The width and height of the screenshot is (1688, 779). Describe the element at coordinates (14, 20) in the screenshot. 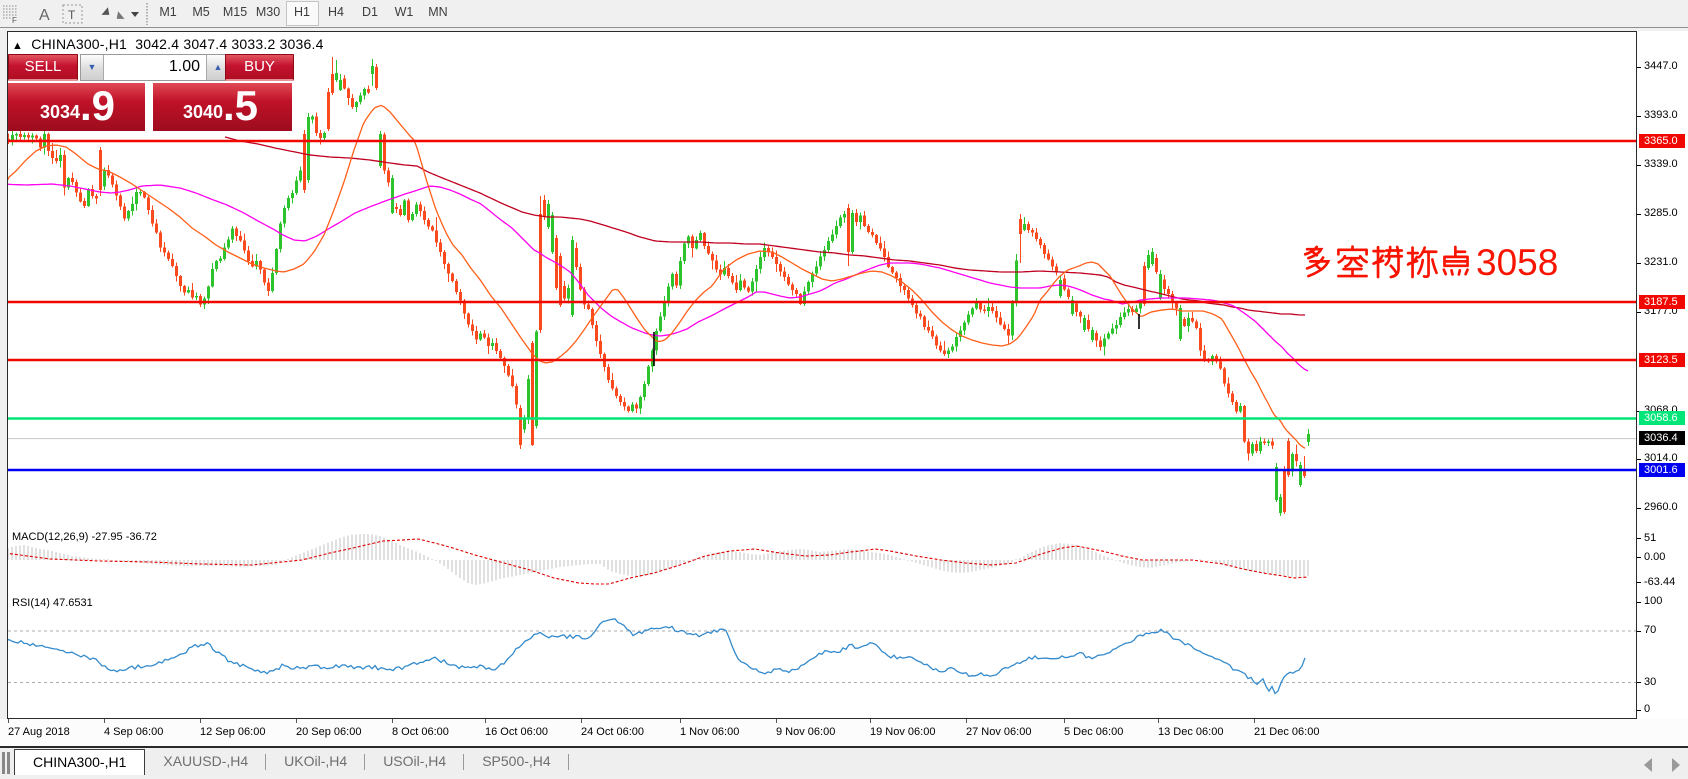

I see `svg-text: F` at that location.